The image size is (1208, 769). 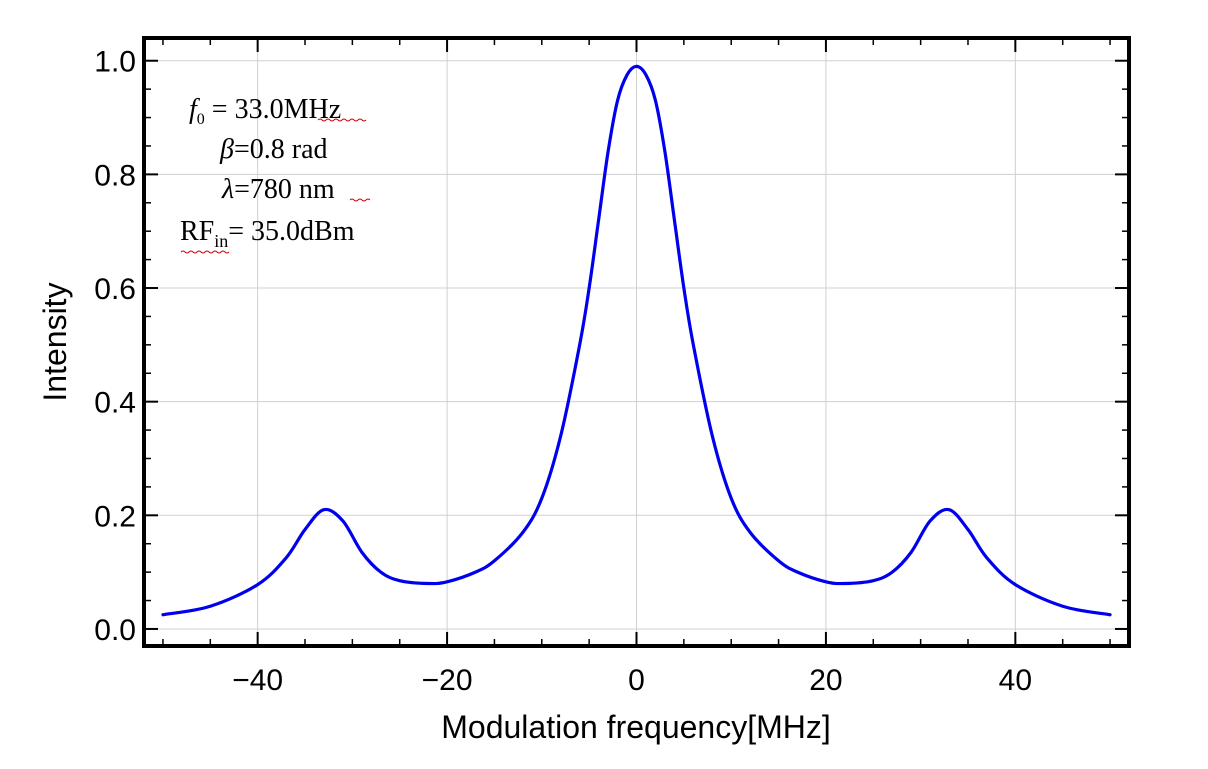 I want to click on y-tick-label: 1.0, so click(x=115, y=62).